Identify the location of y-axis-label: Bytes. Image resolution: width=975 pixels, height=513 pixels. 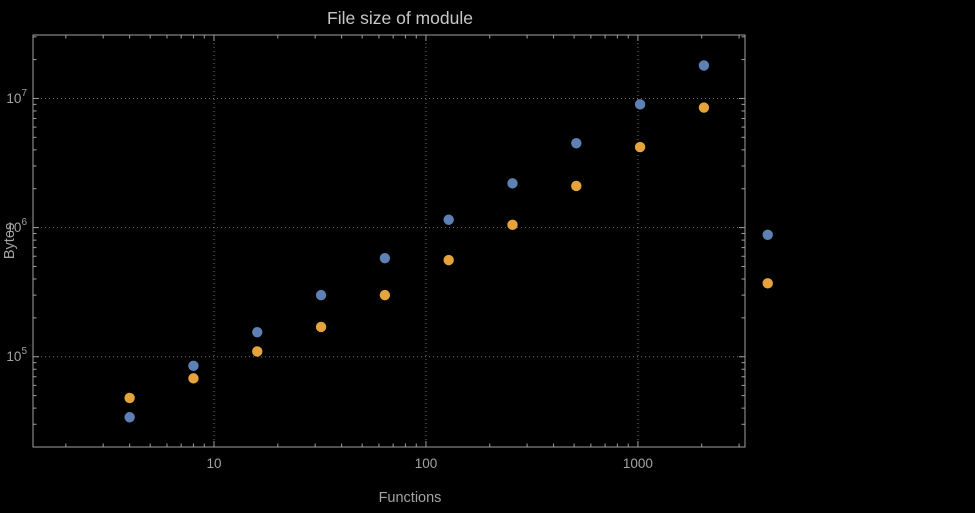
(10, 241).